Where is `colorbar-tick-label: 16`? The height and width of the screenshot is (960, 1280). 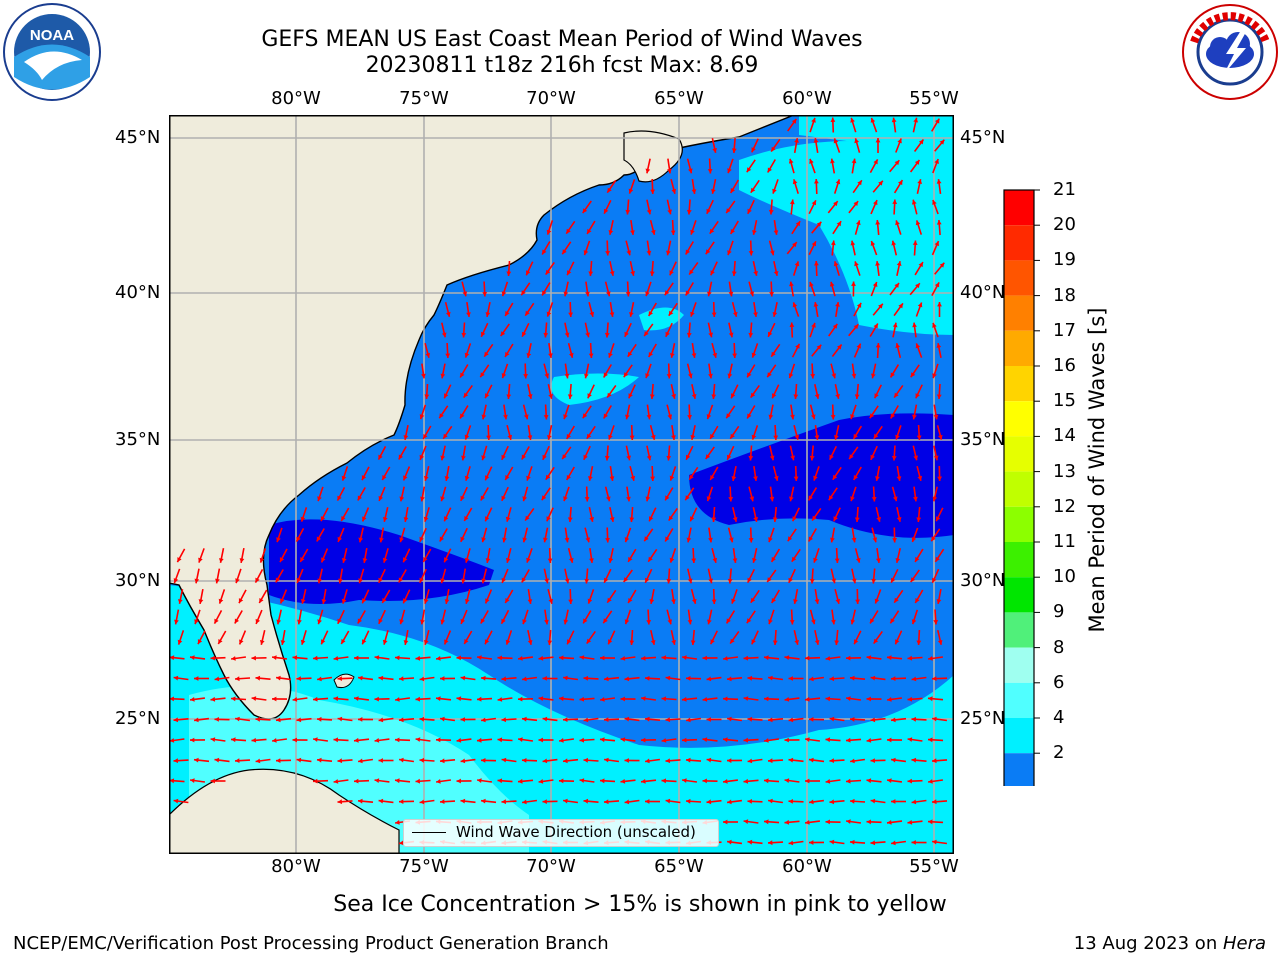
colorbar-tick-label: 16 is located at coordinates (1064, 365).